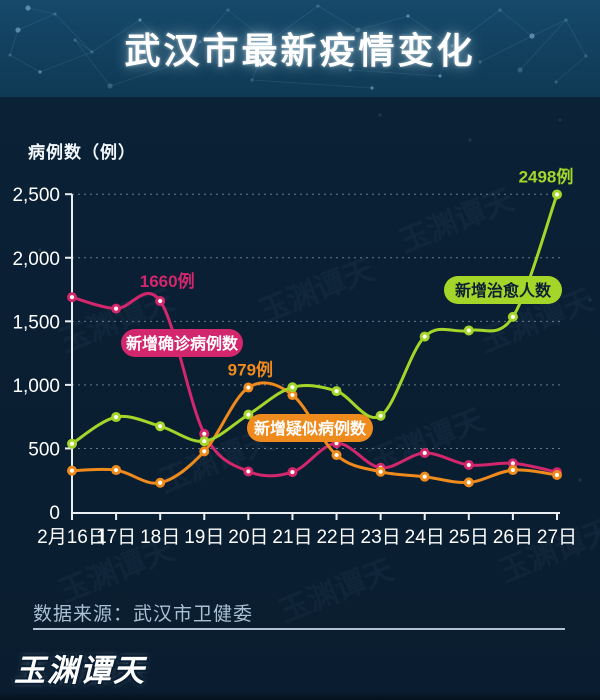  I want to click on x-tick-label: 22日, so click(336, 537).